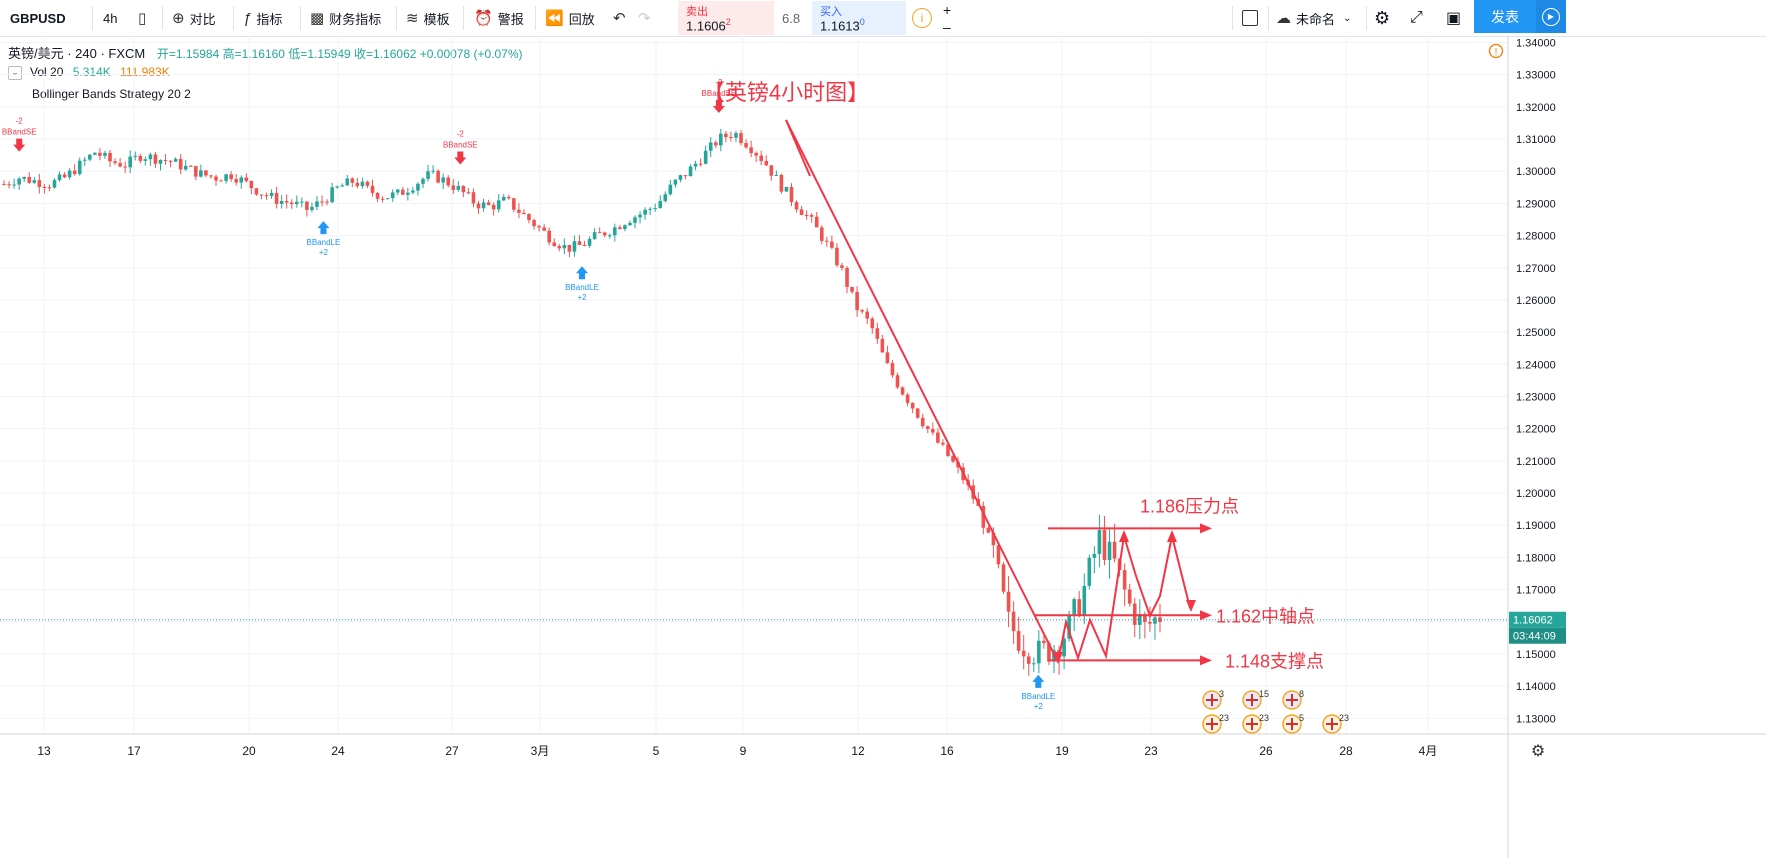  Describe the element at coordinates (110, 18) in the screenshot. I see `interval-button: 4h` at that location.